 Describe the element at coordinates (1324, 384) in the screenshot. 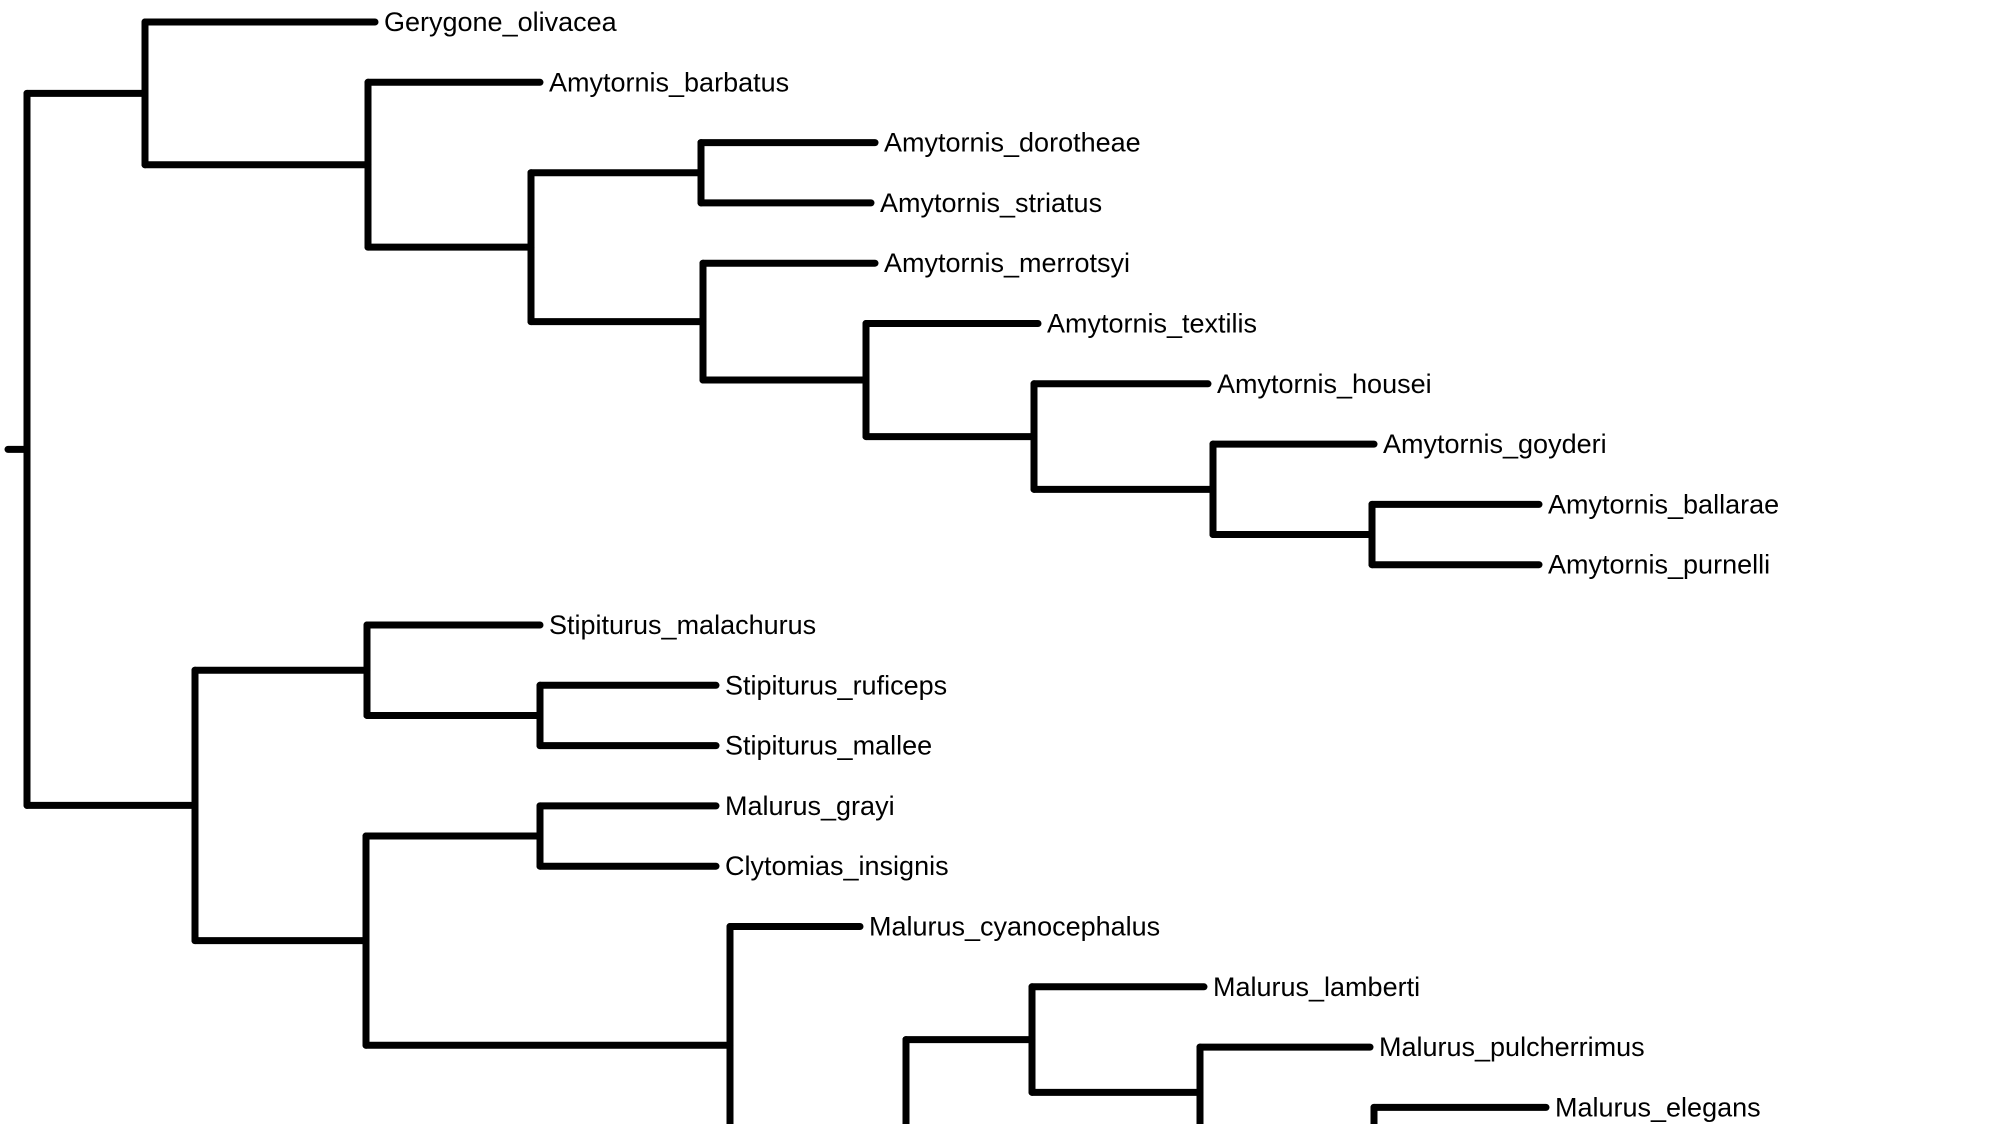

I see `tip-label: Amytornis_housei` at that location.